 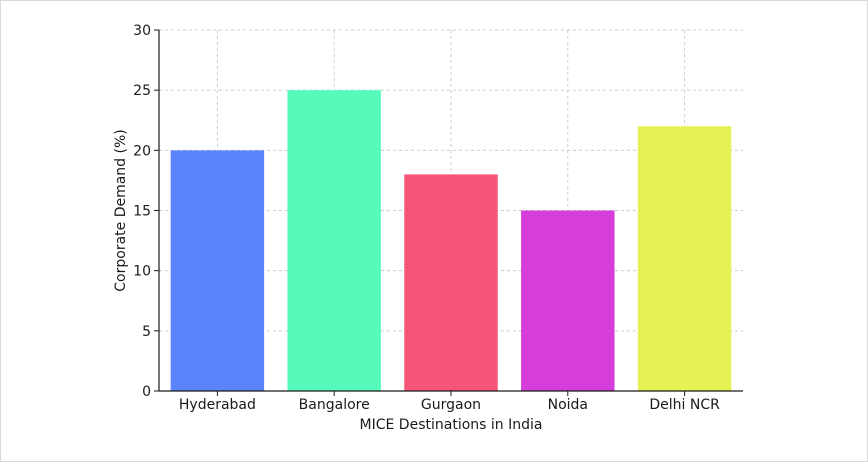 What do you see at coordinates (334, 241) in the screenshot?
I see `bar-bangalore` at bounding box center [334, 241].